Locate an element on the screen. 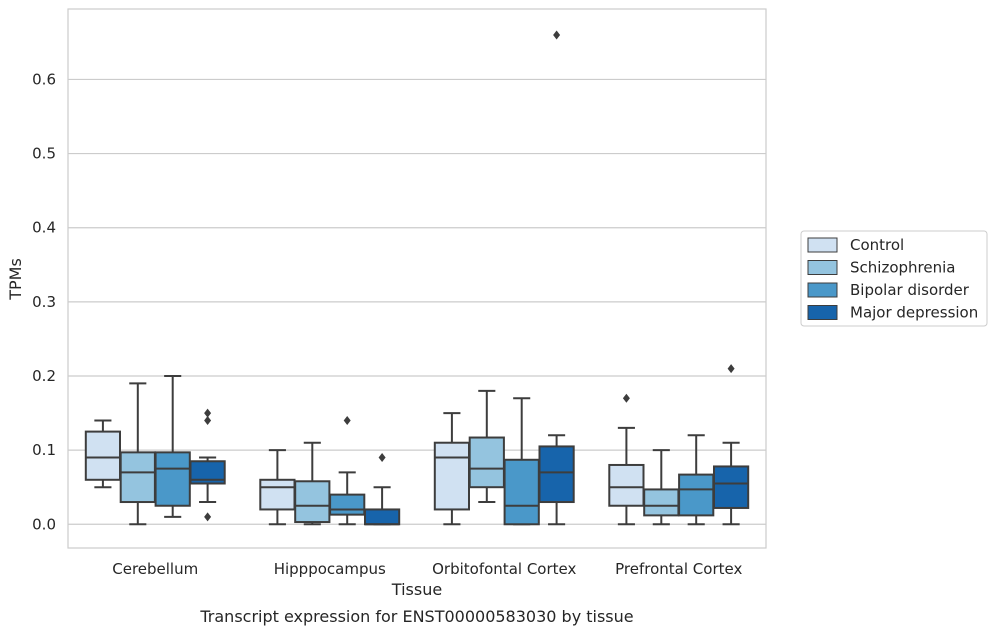 The height and width of the screenshot is (634, 997). legend-label: Major depression is located at coordinates (914, 313).